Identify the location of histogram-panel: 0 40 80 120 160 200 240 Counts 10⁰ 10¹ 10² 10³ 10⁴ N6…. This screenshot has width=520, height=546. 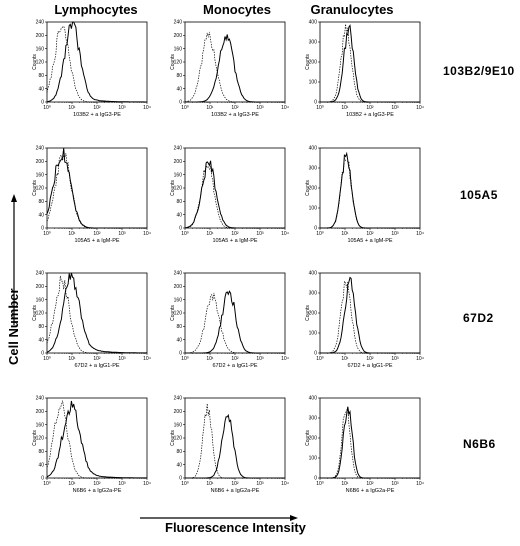
(229, 445).